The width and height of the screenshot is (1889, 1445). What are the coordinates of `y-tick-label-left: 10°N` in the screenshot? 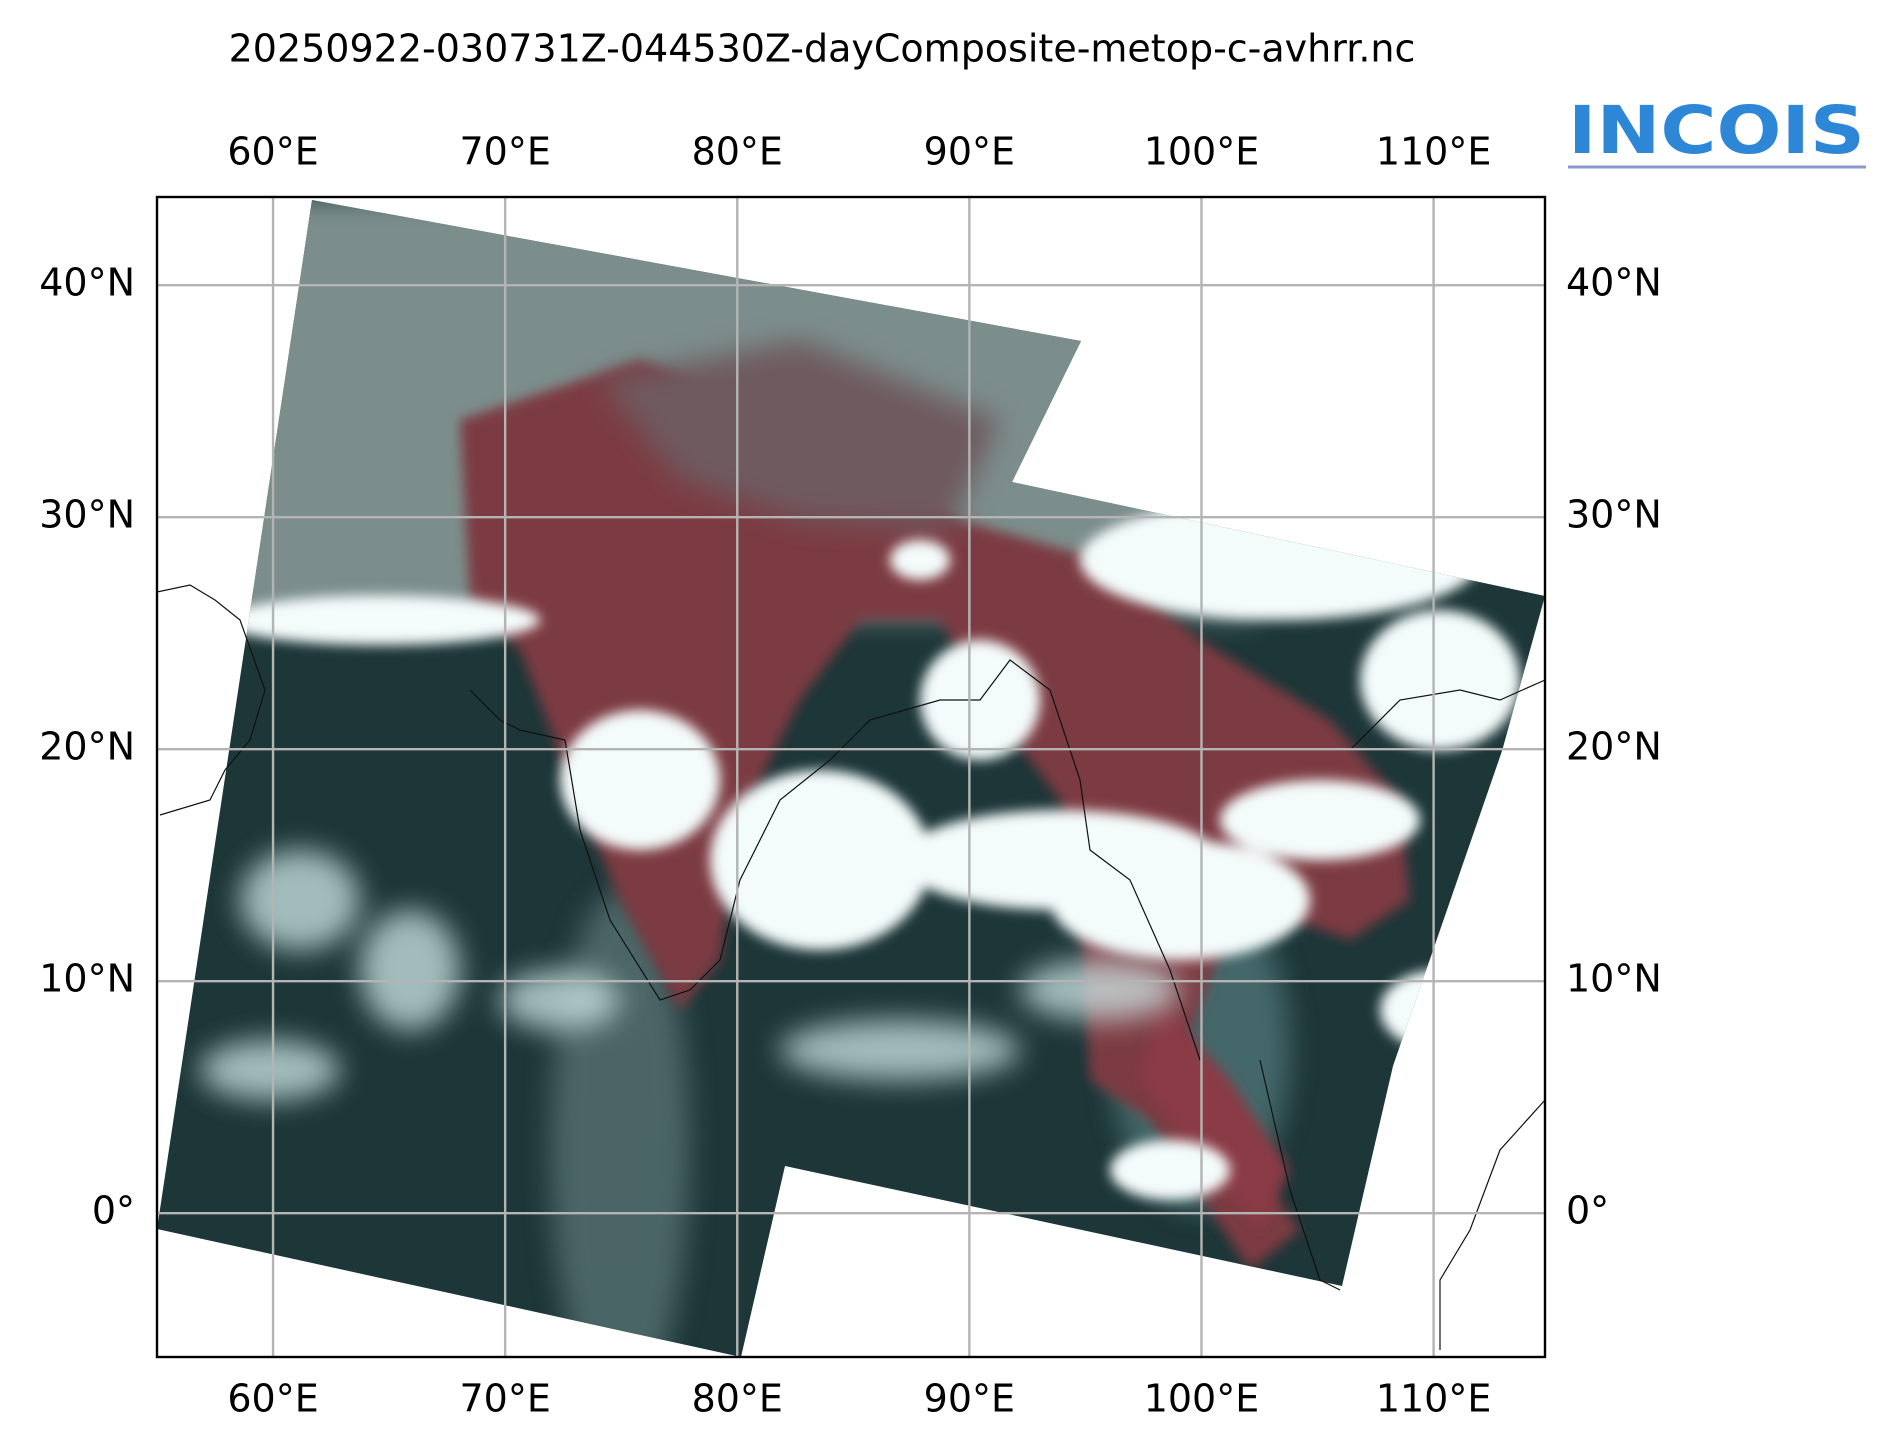 It's located at (87, 979).